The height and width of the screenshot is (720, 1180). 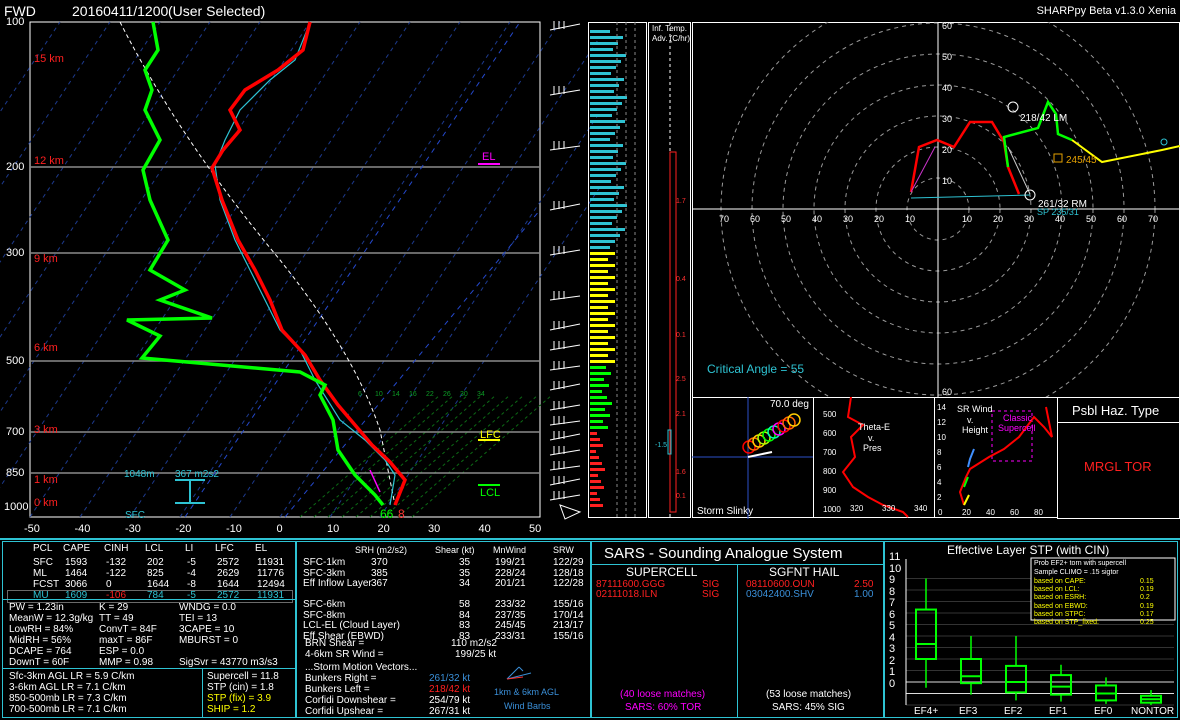 What do you see at coordinates (663, 707) in the screenshot?
I see `supercell-pct: SARS: 60% TOR` at bounding box center [663, 707].